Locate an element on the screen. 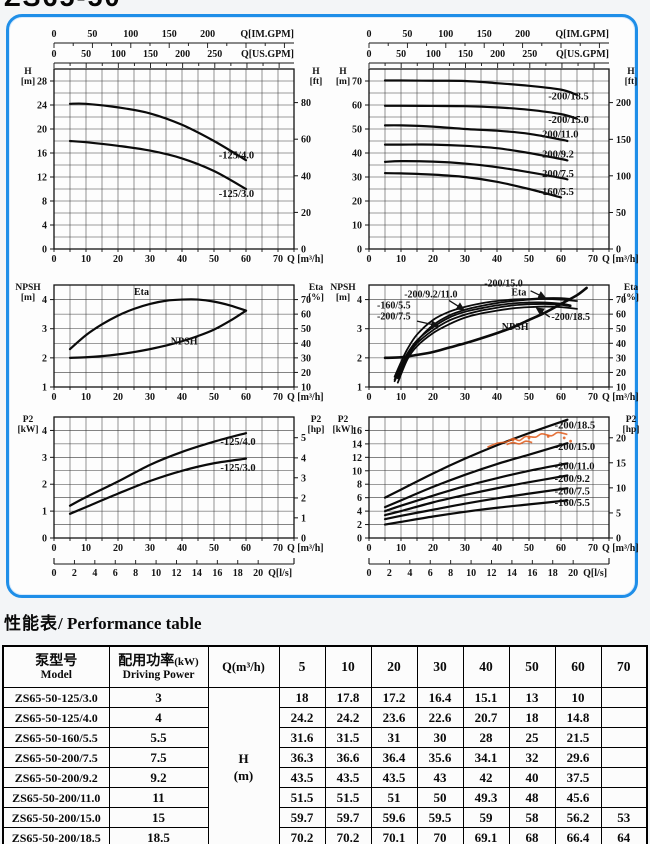 Image resolution: width=650 pixels, height=844 pixels. column-header-q10: 10 is located at coordinates (348, 666).